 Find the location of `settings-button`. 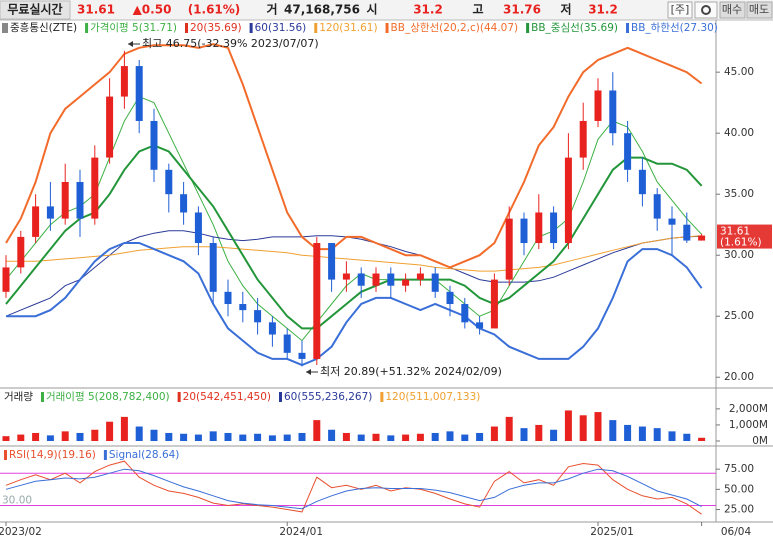

settings-button is located at coordinates (706, 10).